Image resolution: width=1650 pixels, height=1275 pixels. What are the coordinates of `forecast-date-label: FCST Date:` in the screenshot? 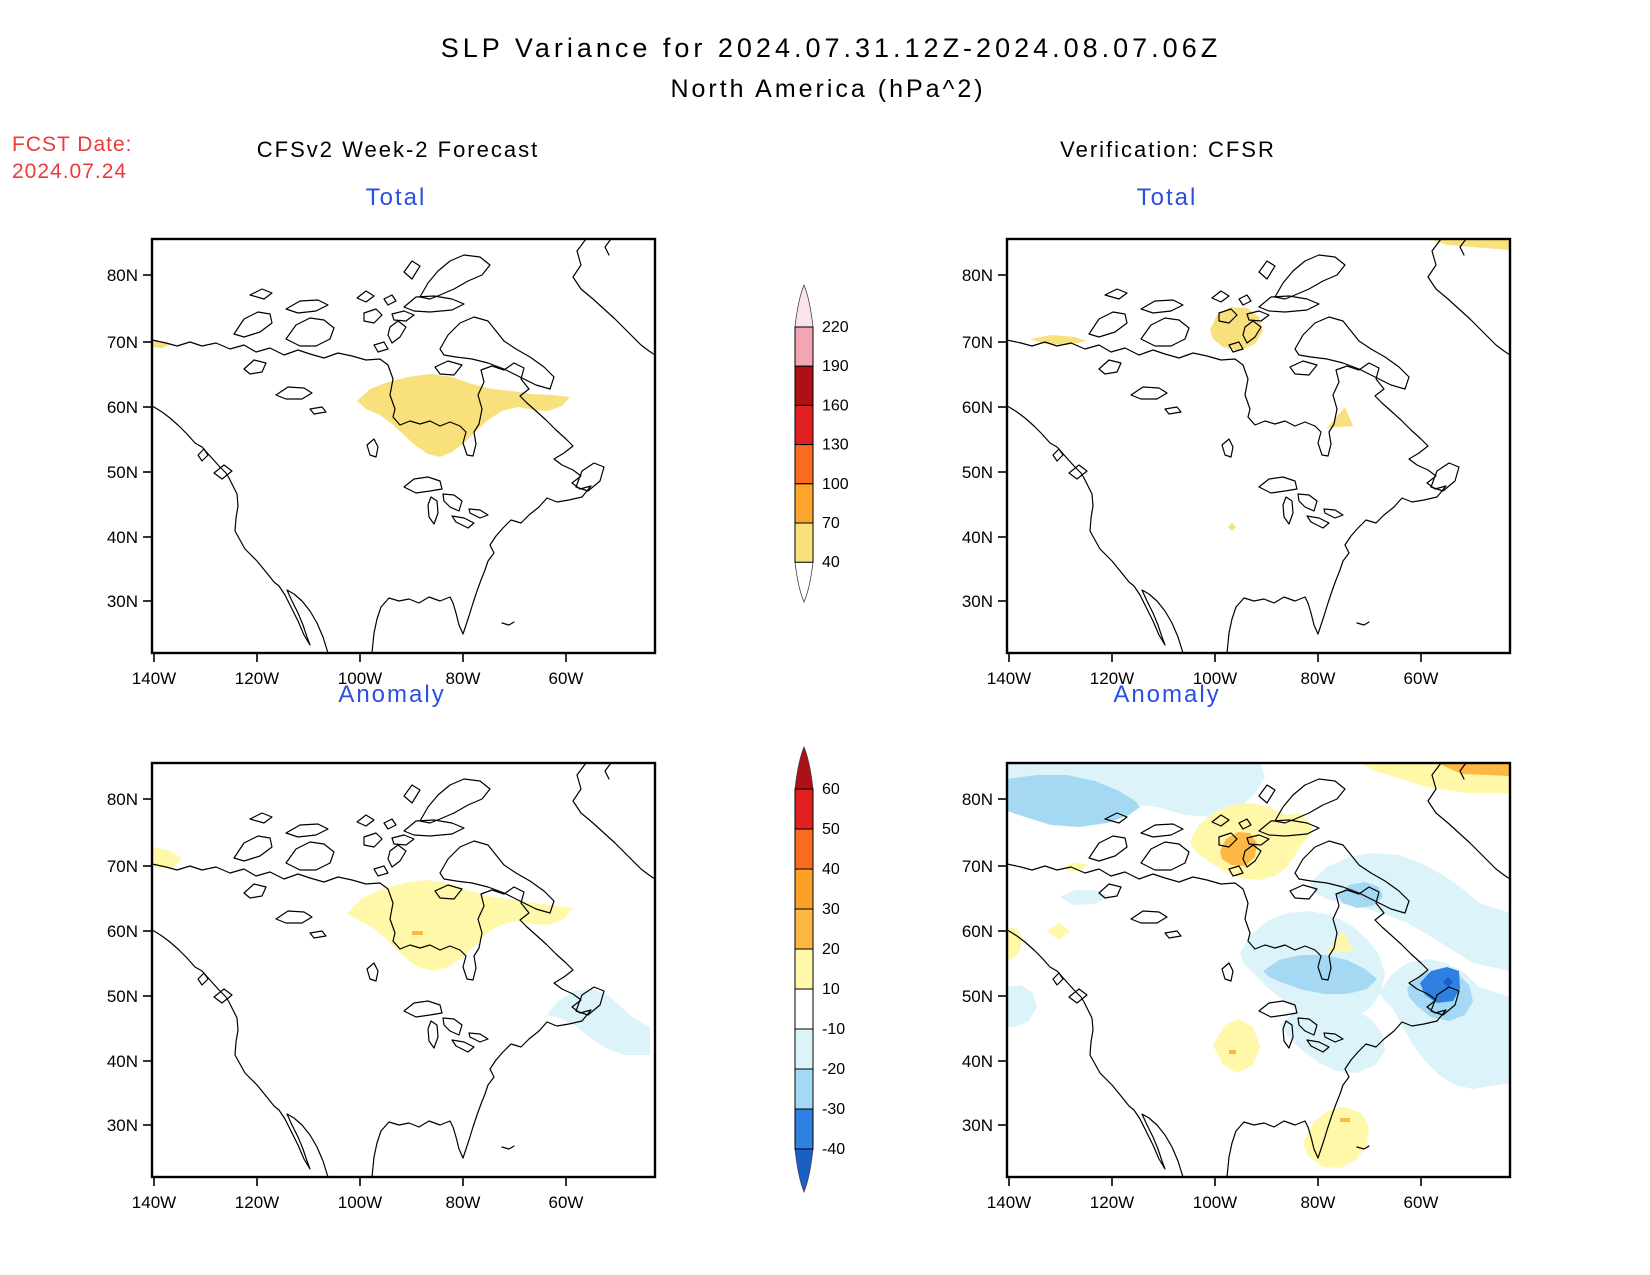 It's located at (72, 144).